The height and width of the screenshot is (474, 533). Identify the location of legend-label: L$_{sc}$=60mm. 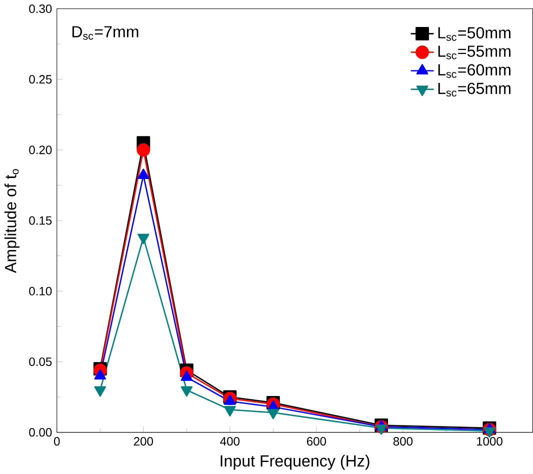
(474, 71).